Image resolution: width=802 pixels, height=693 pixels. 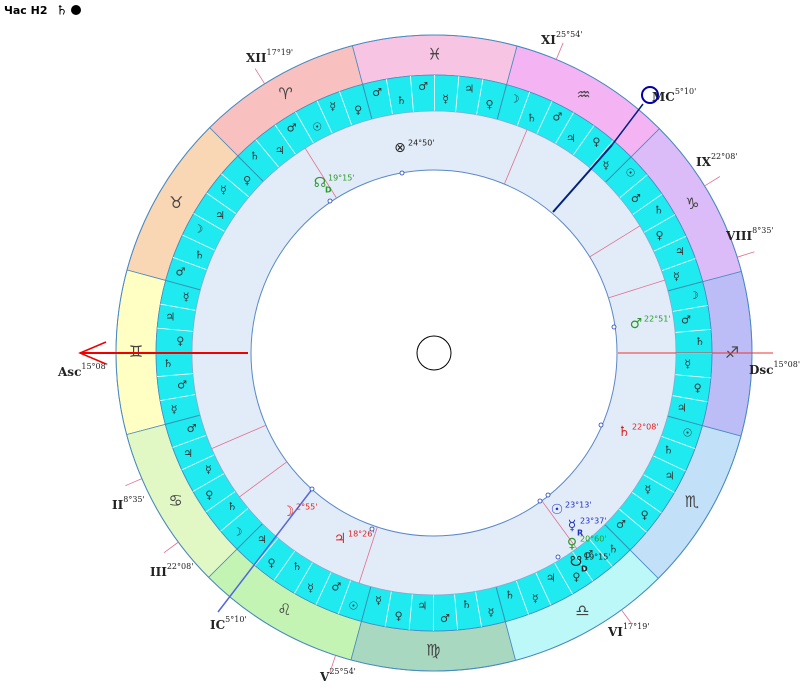 I want to click on ic-line, so click(x=265, y=550).